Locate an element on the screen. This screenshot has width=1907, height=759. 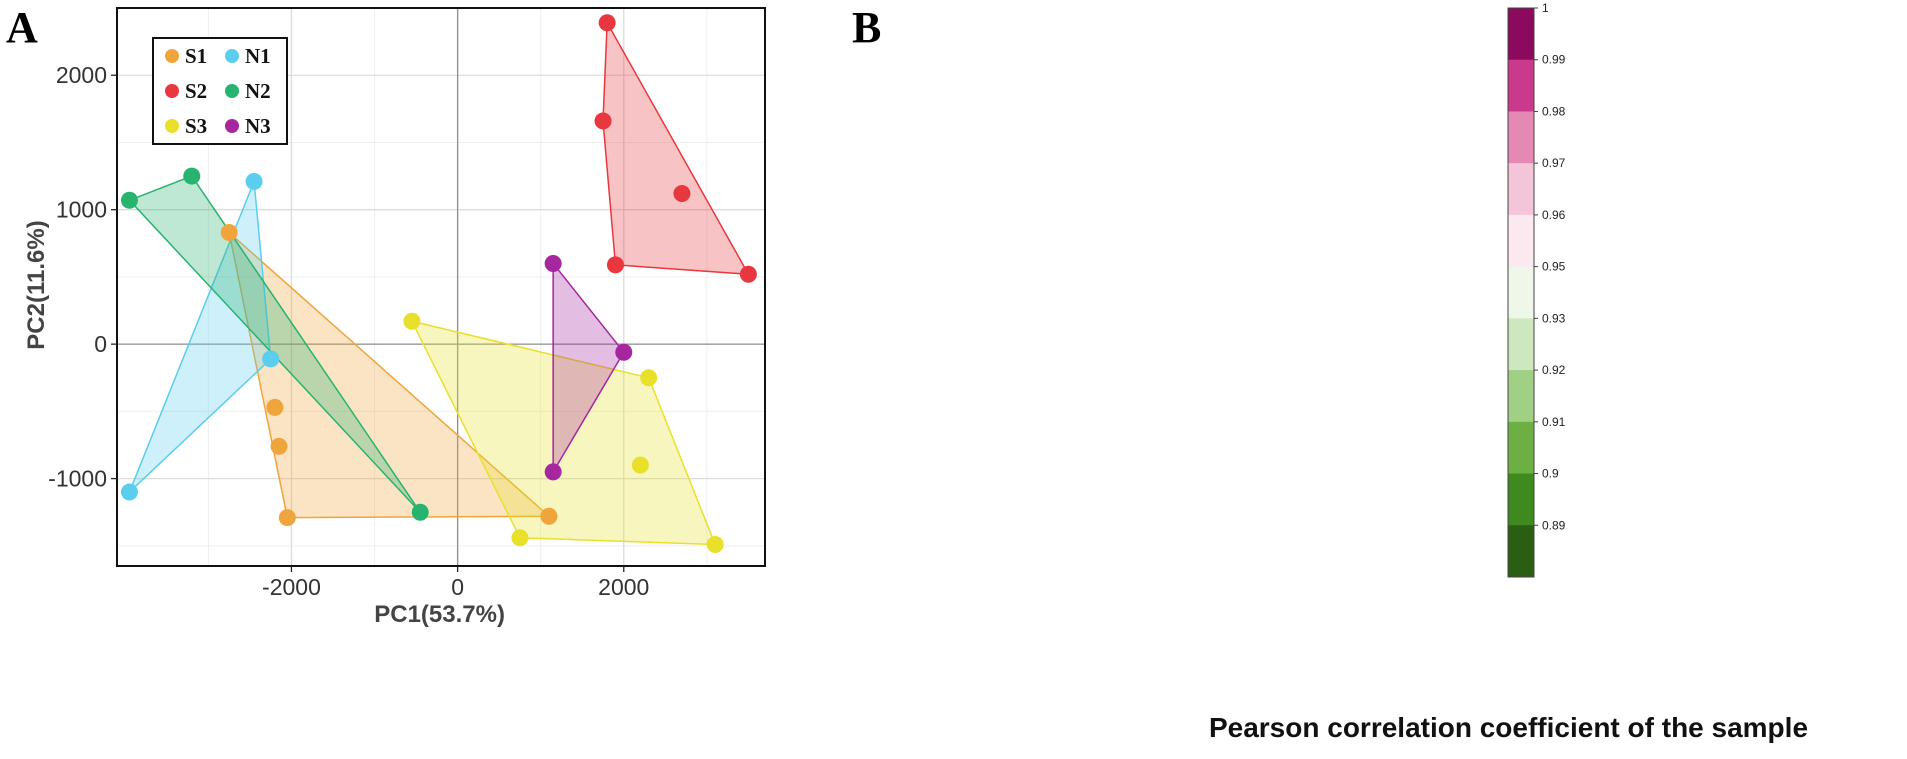
legend-label-n2: N2 is located at coordinates (258, 91).